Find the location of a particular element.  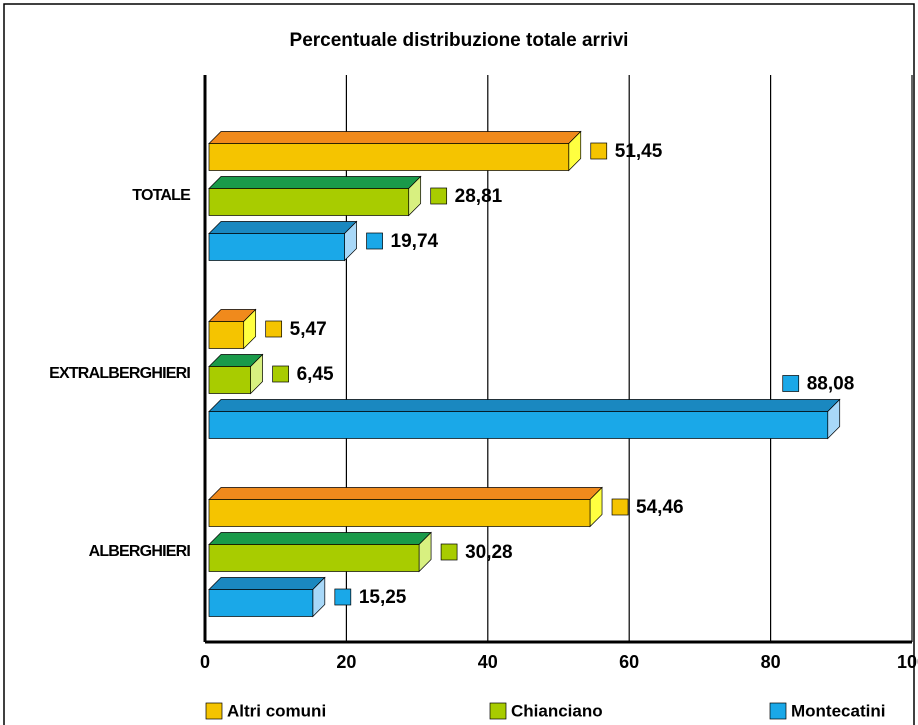

legend-label: Montecatini is located at coordinates (838, 710).